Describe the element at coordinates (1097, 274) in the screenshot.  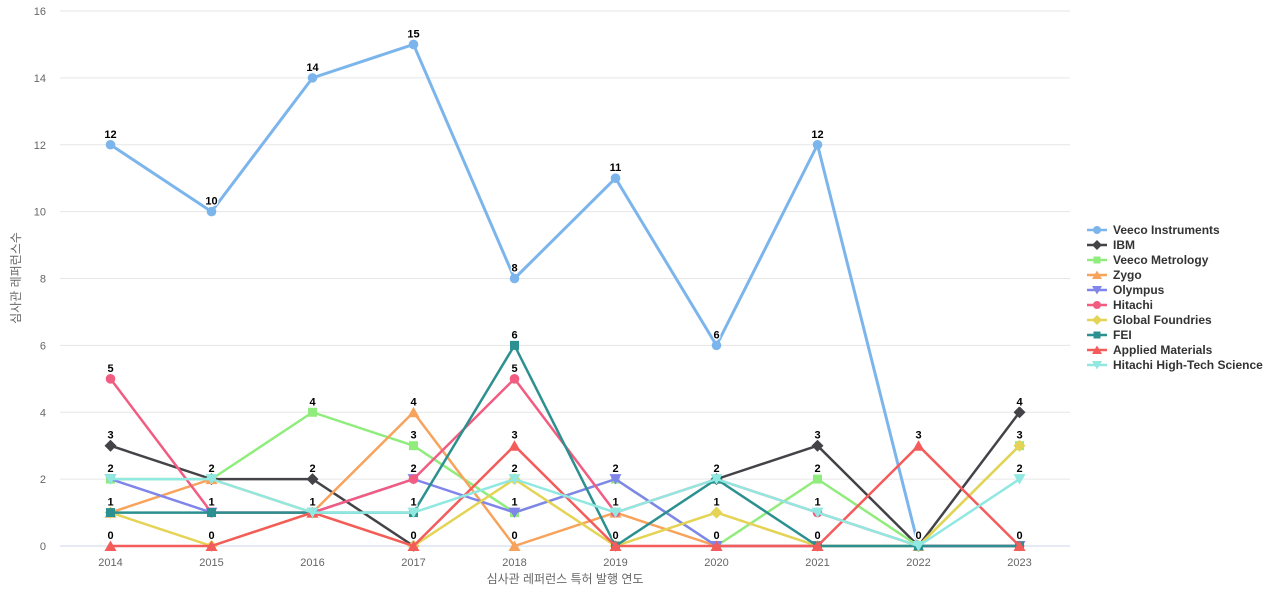
I see `zygo-legend-marker-icon` at that location.